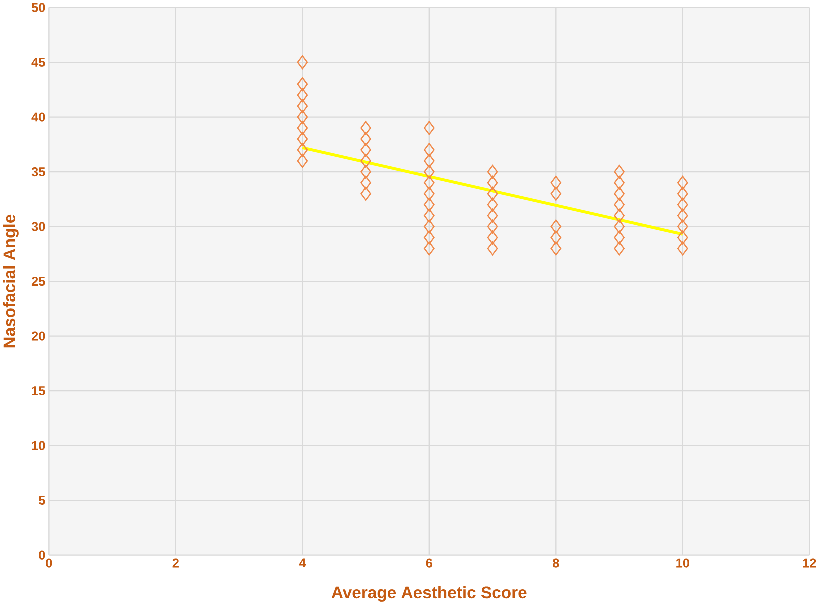 The width and height of the screenshot is (820, 605). What do you see at coordinates (49, 563) in the screenshot?
I see `x-tick-label: 0` at bounding box center [49, 563].